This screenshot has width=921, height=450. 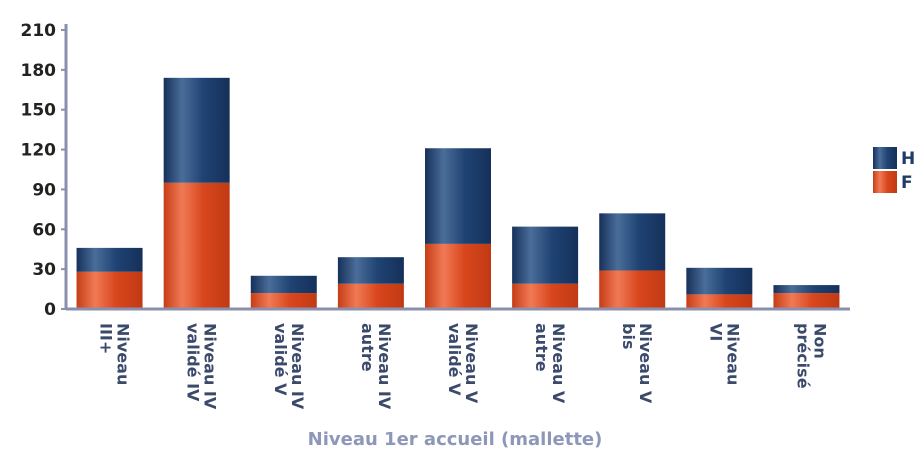 I want to click on x-tick-label: Nonprécisé, so click(x=811, y=356).